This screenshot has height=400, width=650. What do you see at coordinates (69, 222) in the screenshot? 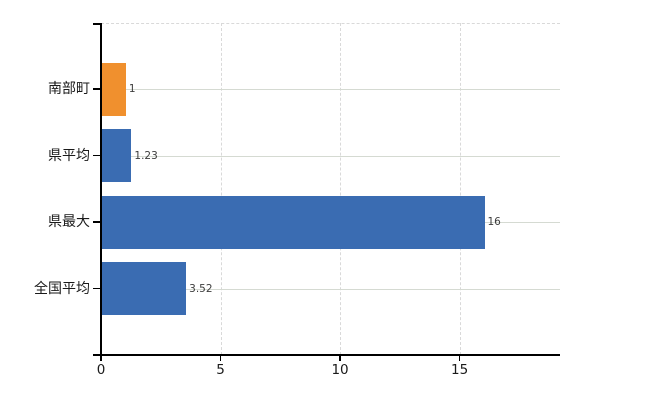
I see `category-label: 県最大` at bounding box center [69, 222].